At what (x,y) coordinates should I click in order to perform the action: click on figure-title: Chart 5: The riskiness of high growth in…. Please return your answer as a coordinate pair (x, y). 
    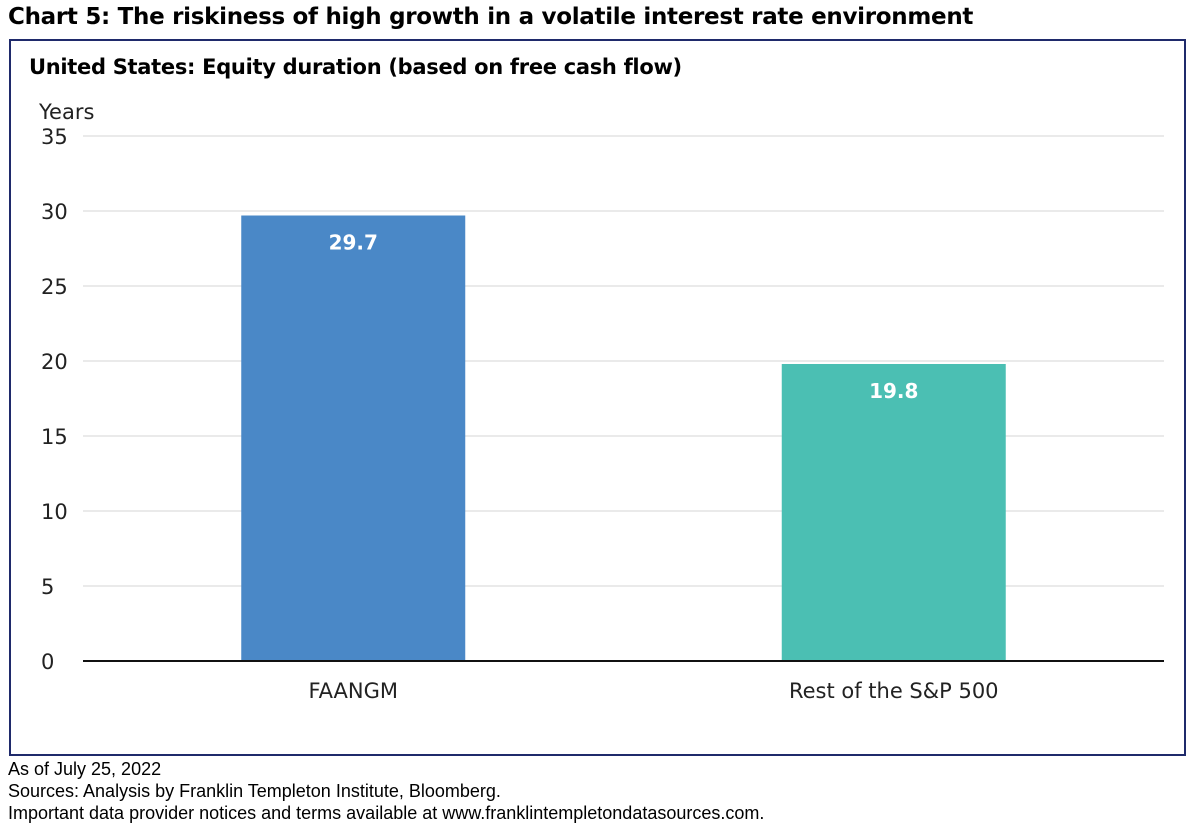
    Looking at the image, I should click on (491, 17).